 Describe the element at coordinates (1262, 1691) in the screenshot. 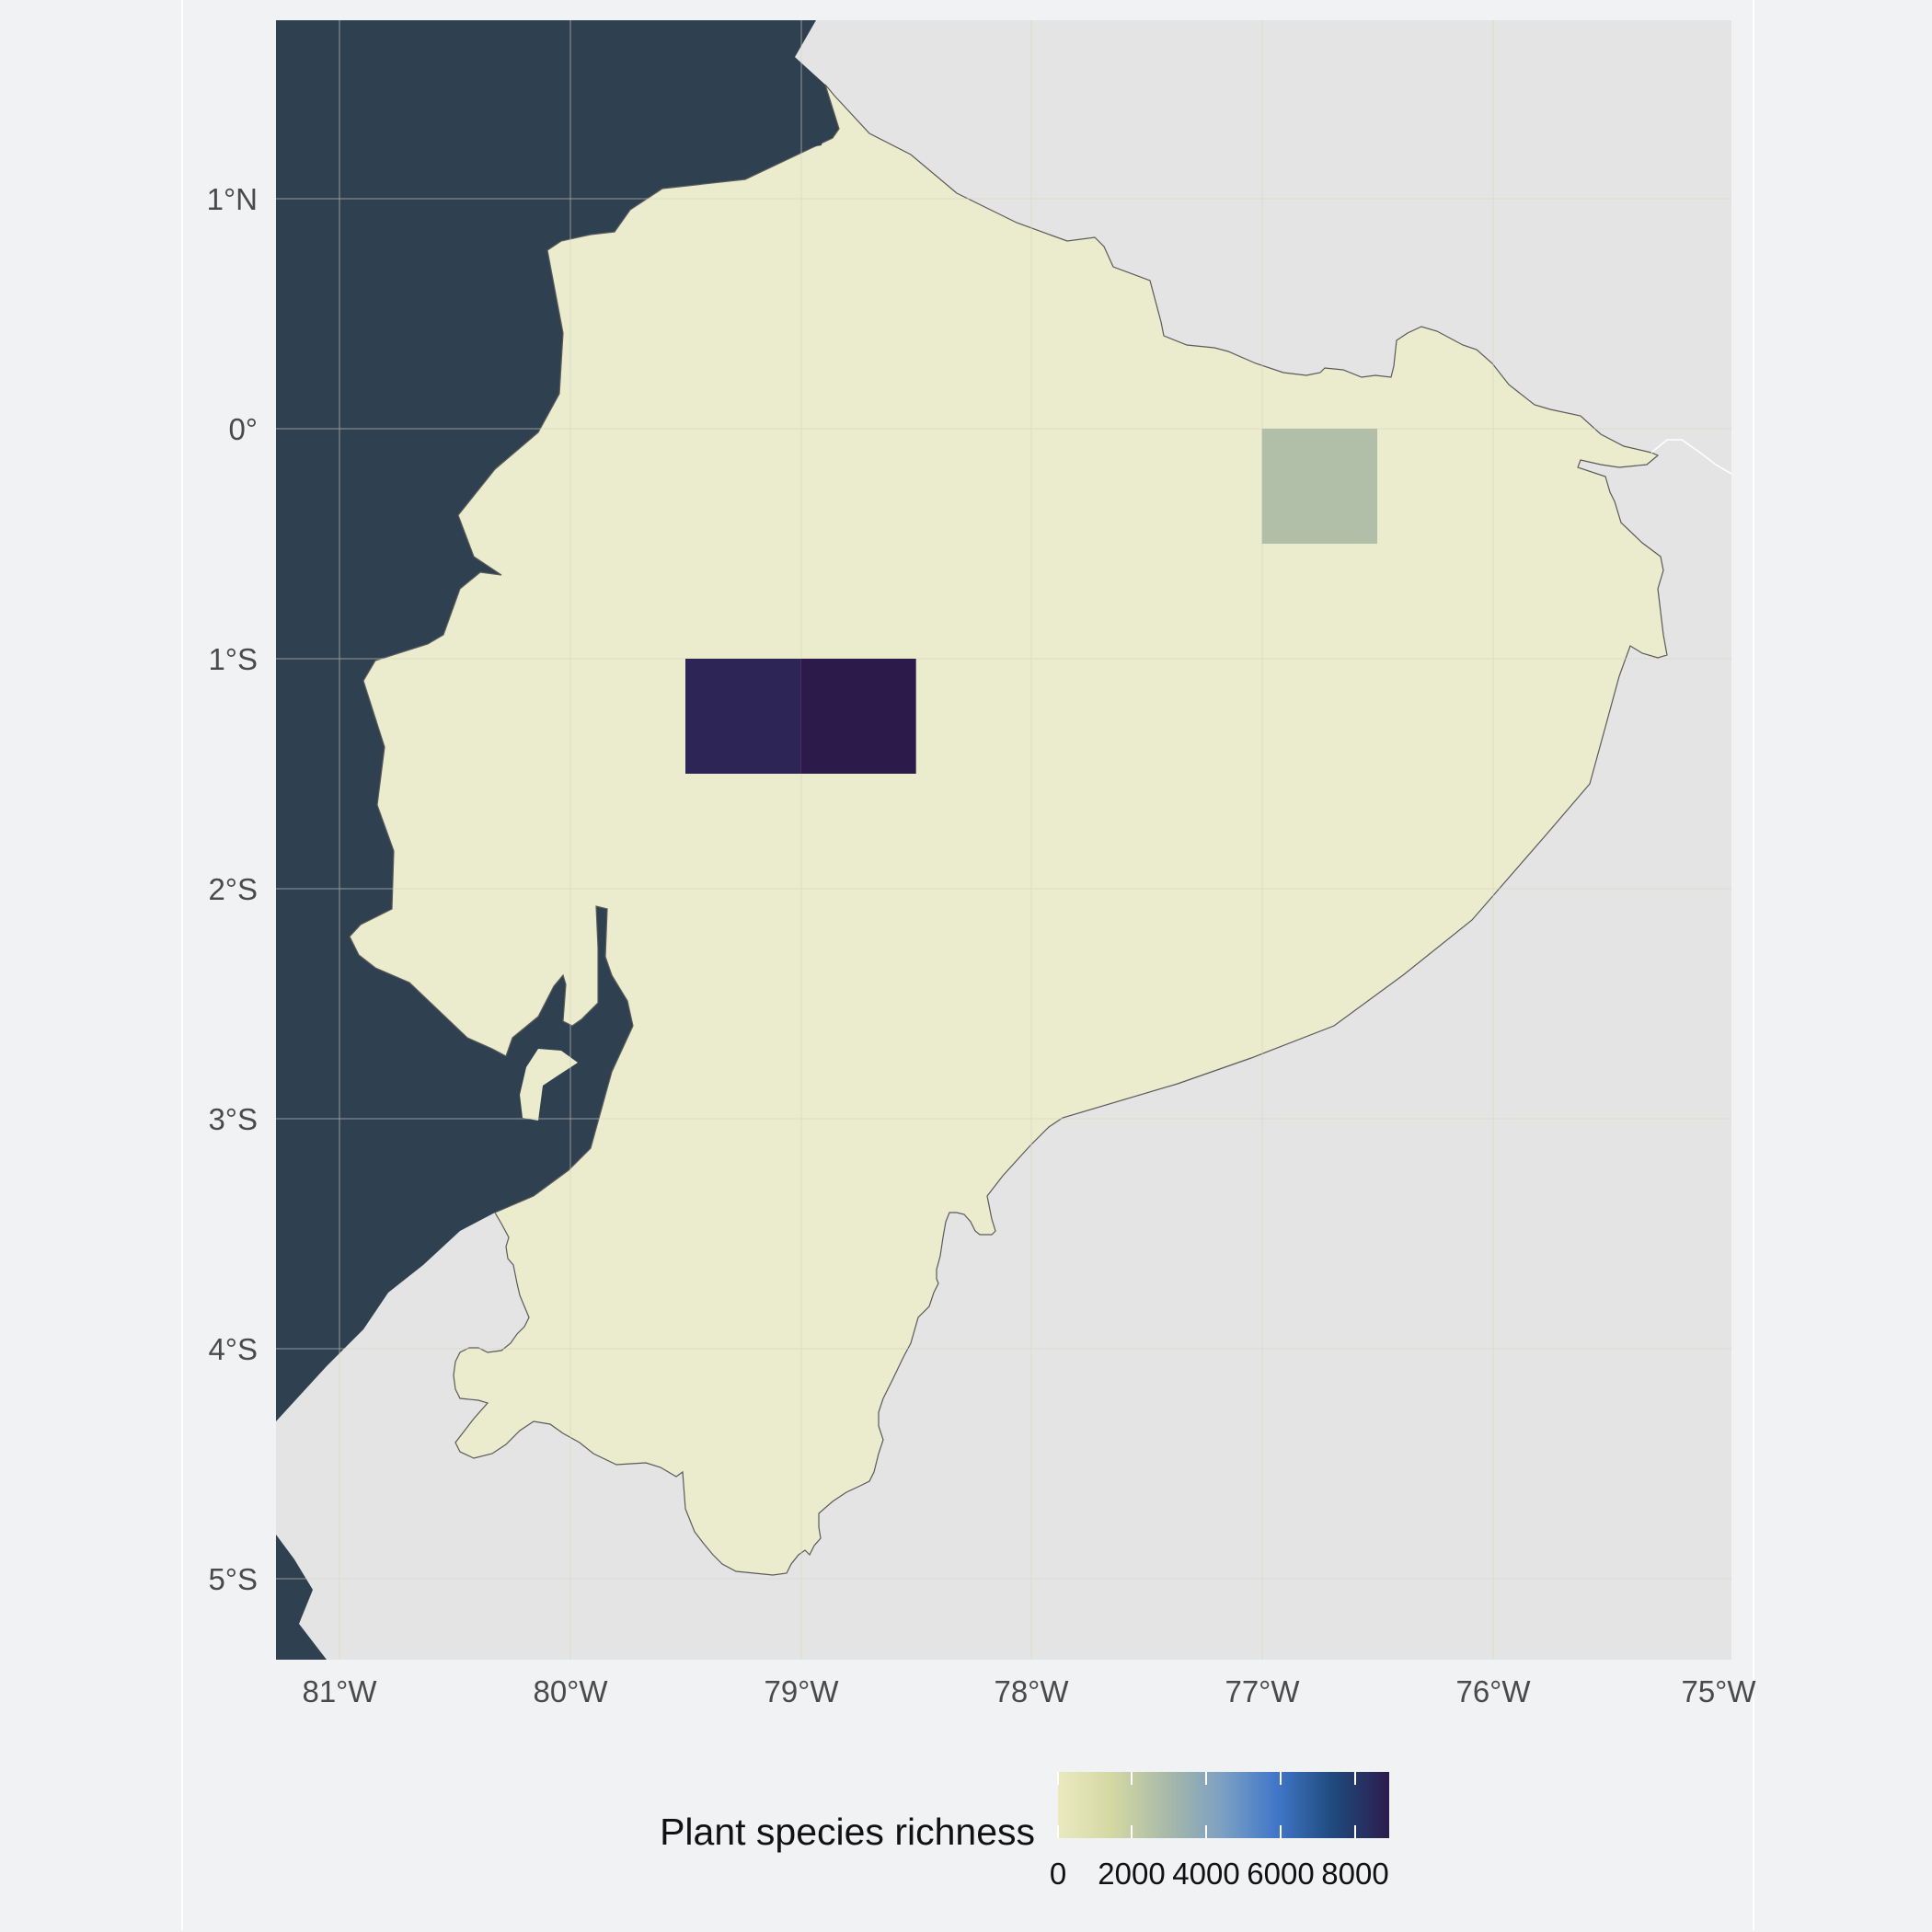

I see `x-tick-label: 77°W` at that location.